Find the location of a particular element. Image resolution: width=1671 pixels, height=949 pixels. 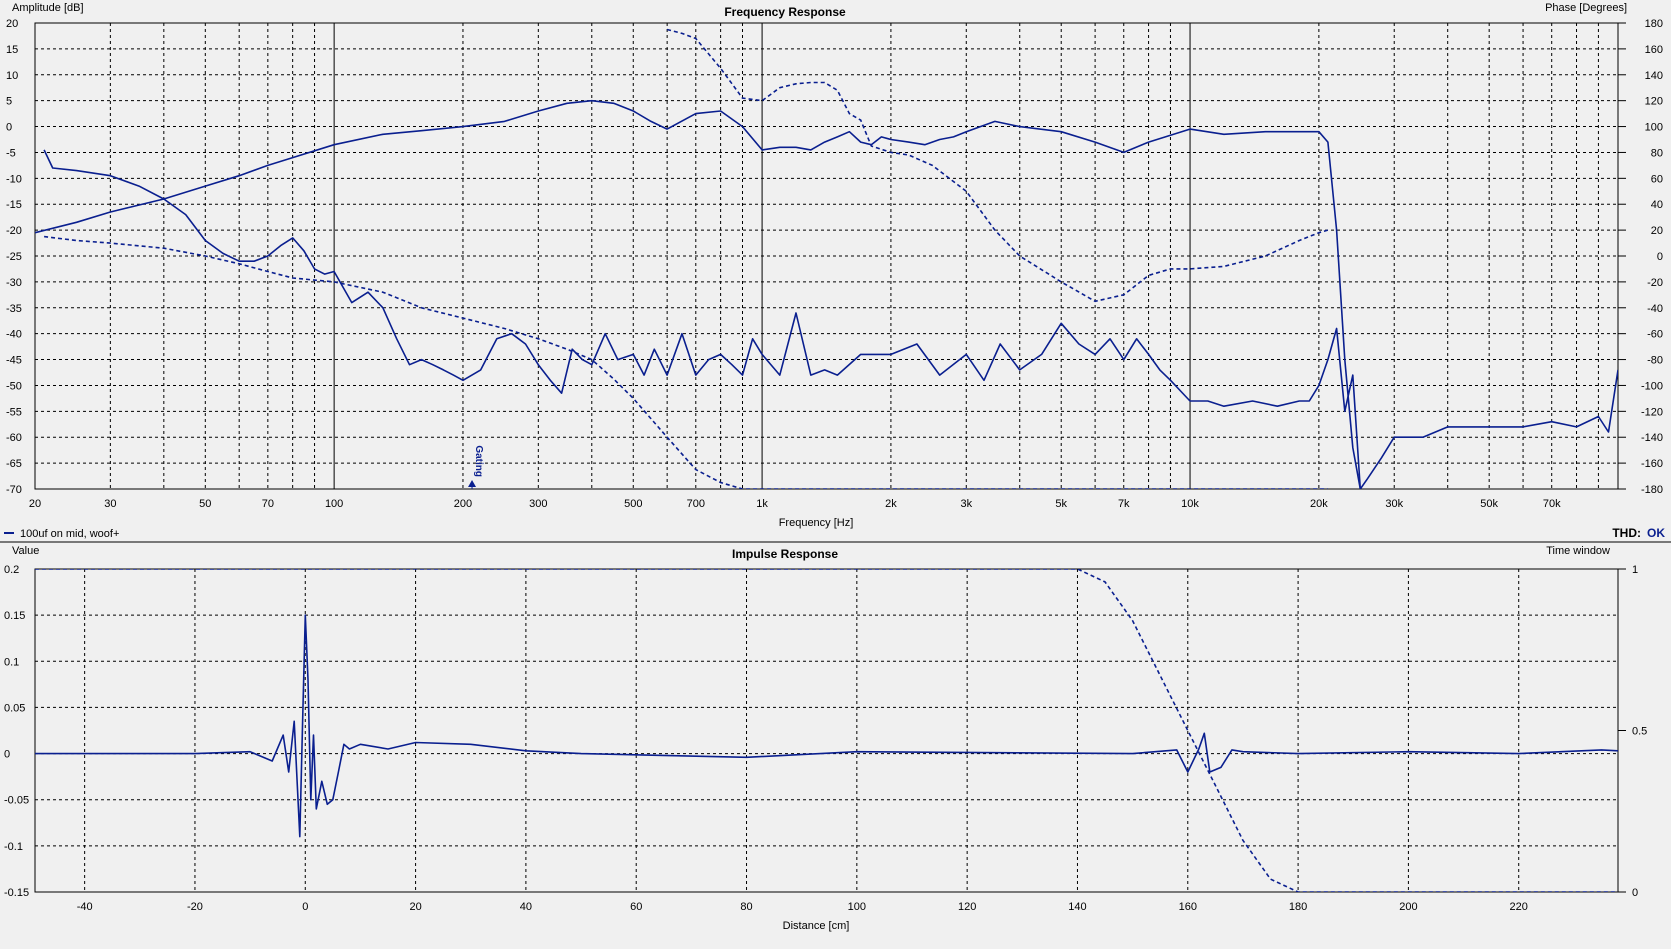

value-tick-label: 0.1 is located at coordinates (11, 662).